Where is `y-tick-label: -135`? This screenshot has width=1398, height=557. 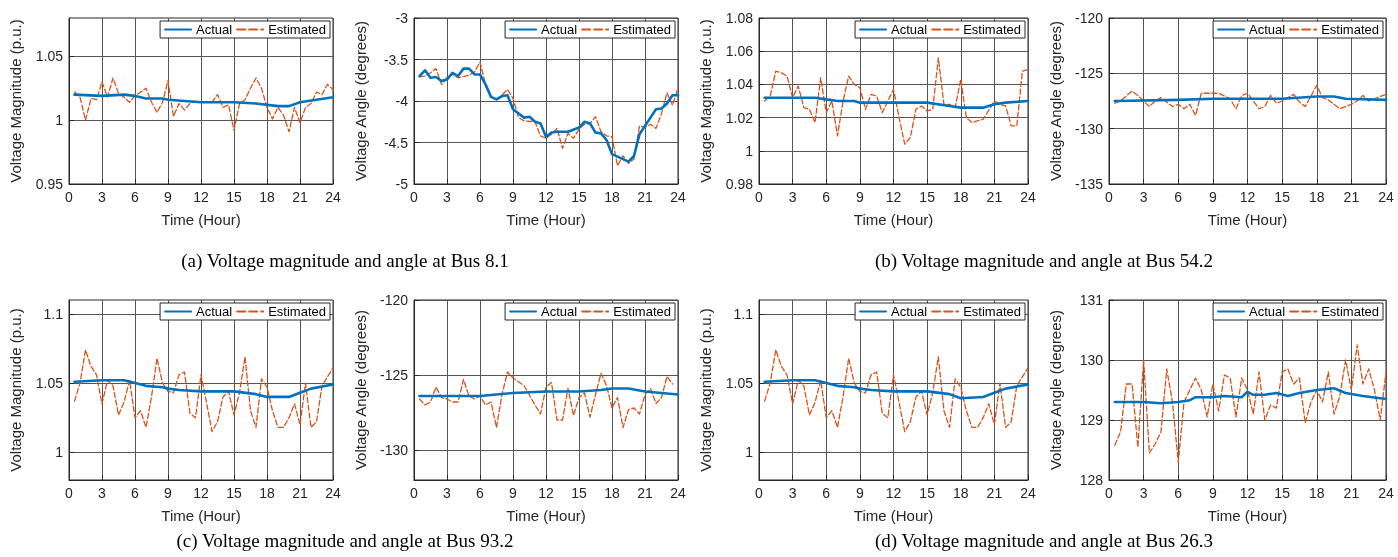 y-tick-label: -135 is located at coordinates (1089, 184).